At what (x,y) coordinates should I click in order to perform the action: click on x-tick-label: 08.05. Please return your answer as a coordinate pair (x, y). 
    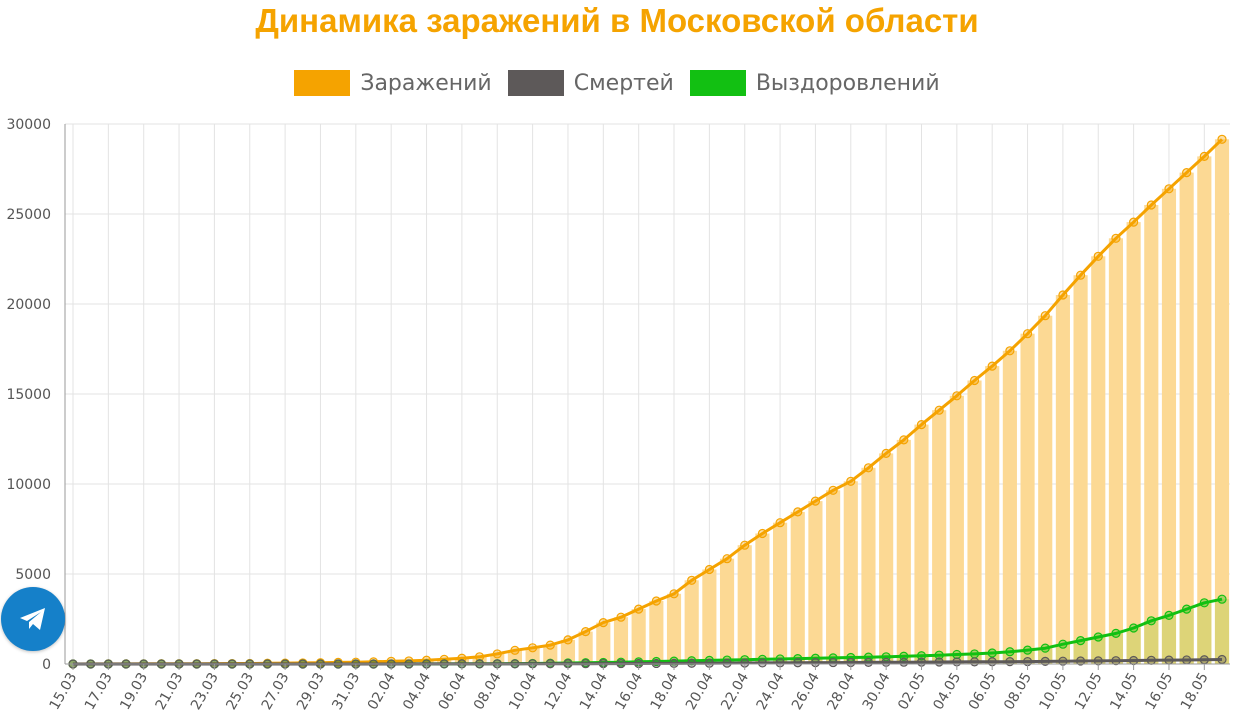
    Looking at the image, I should click on (1018, 691).